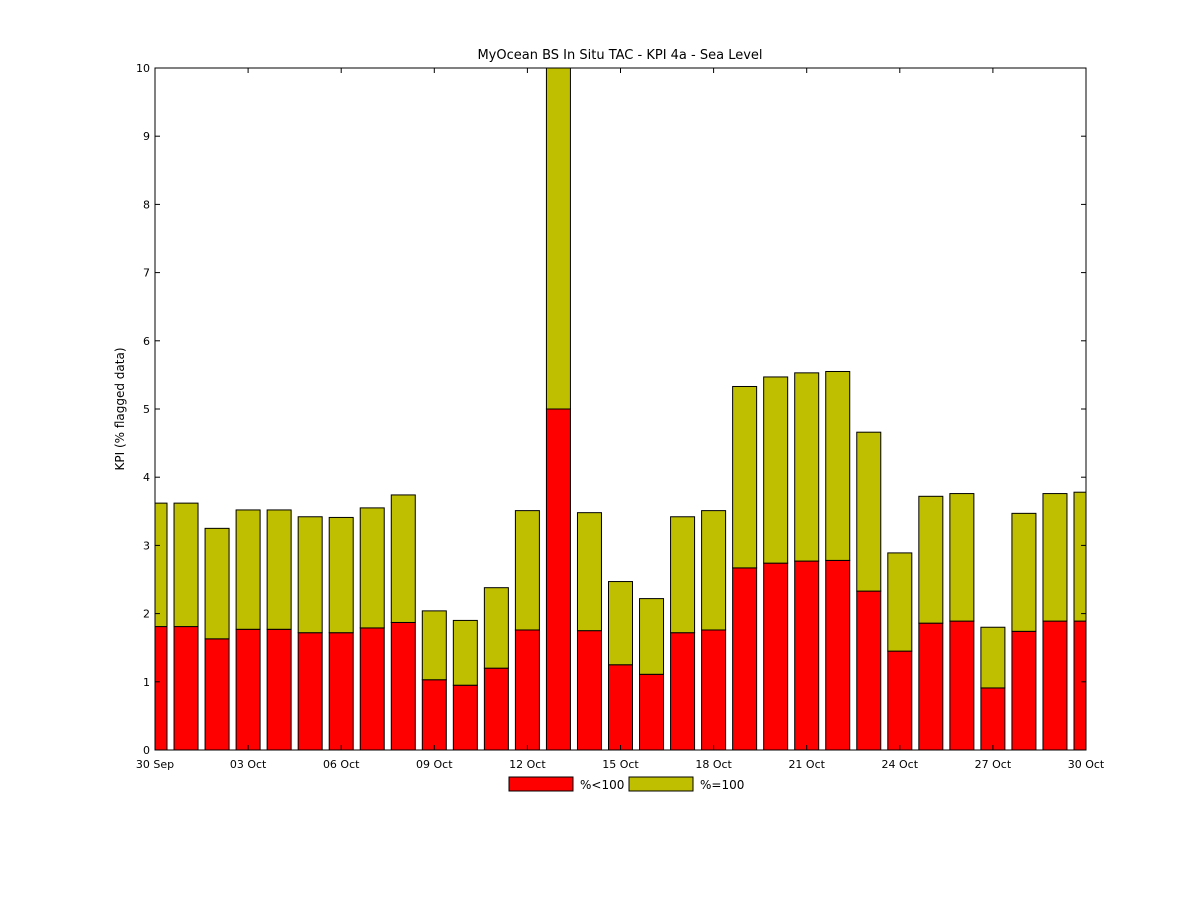 The image size is (1200, 904). What do you see at coordinates (155, 764) in the screenshot?
I see `x-tick-label: 30 Sep` at bounding box center [155, 764].